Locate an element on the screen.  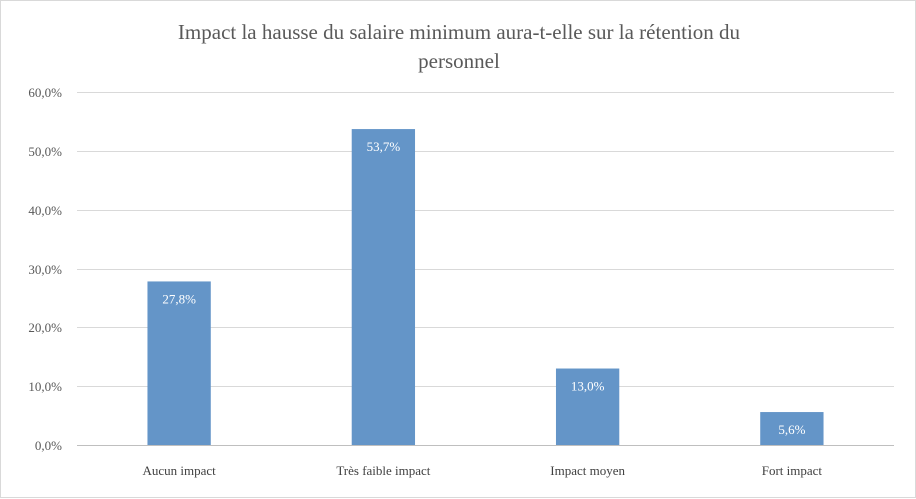
category-label: Très faible impact is located at coordinates (383, 470).